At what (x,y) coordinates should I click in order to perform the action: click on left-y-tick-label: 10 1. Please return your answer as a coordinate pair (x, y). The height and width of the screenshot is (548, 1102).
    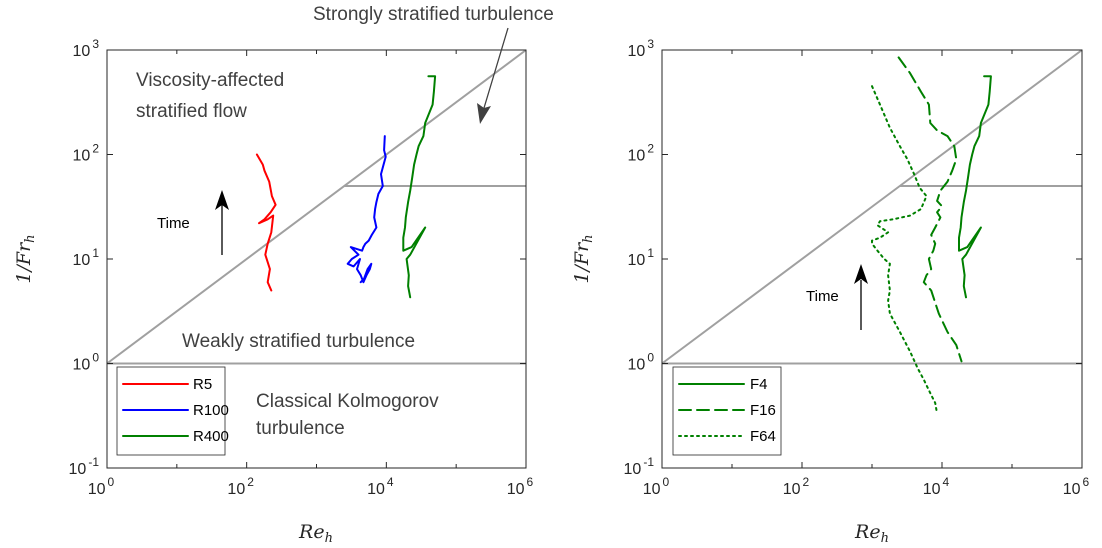
    Looking at the image, I should click on (86, 257).